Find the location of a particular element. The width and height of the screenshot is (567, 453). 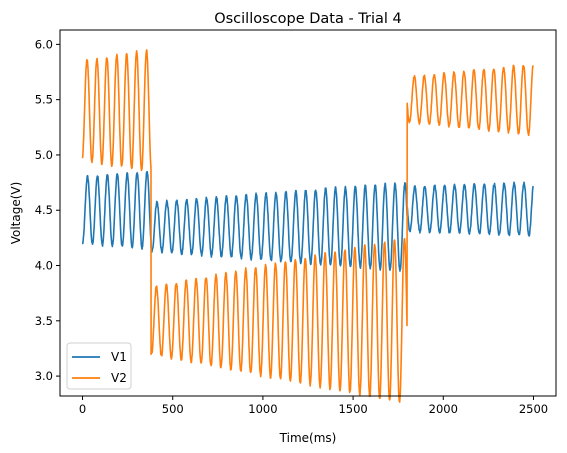

x-tick-label: 1500 is located at coordinates (352, 409).